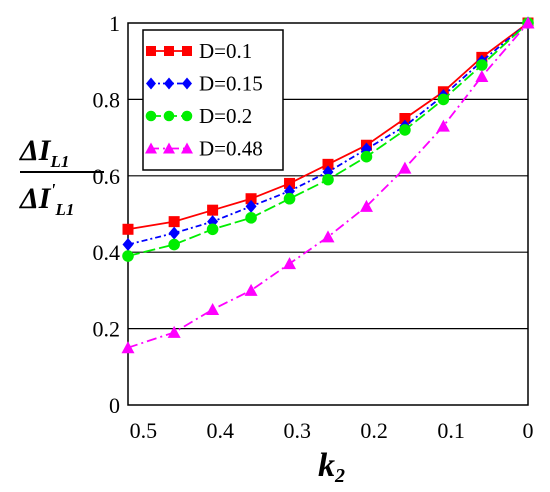  What do you see at coordinates (107, 214) in the screenshot?
I see `y-tick-labels: 0 0.2 0.4 0.6 0.8 1` at bounding box center [107, 214].